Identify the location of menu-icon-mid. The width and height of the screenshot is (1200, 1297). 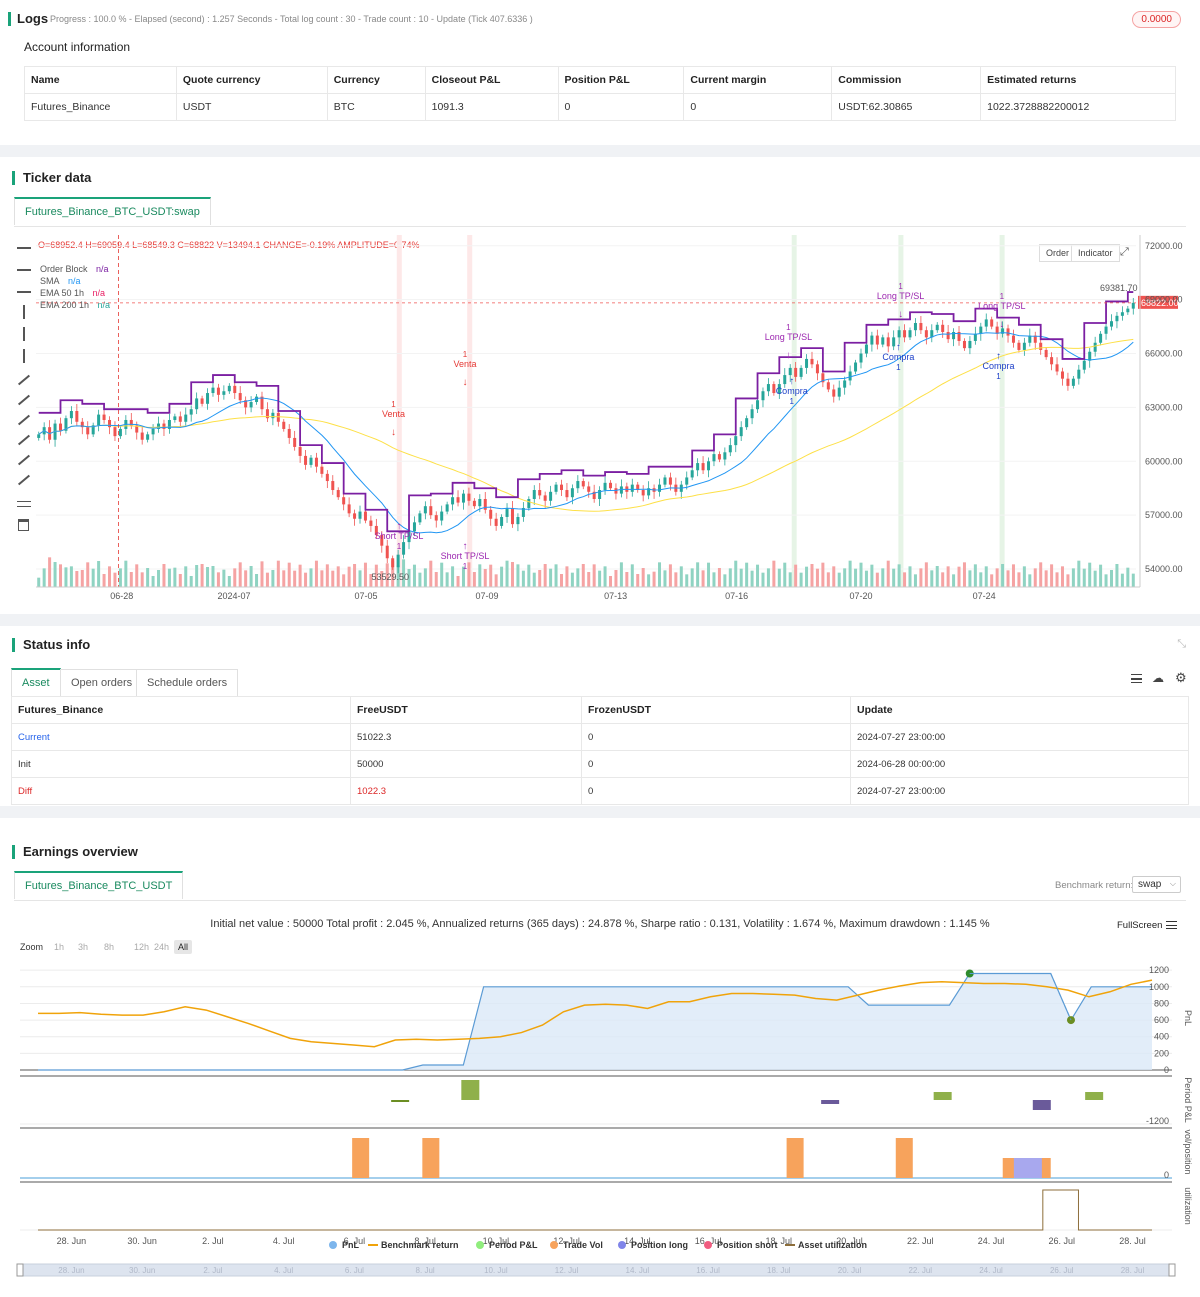
(1171, 925).